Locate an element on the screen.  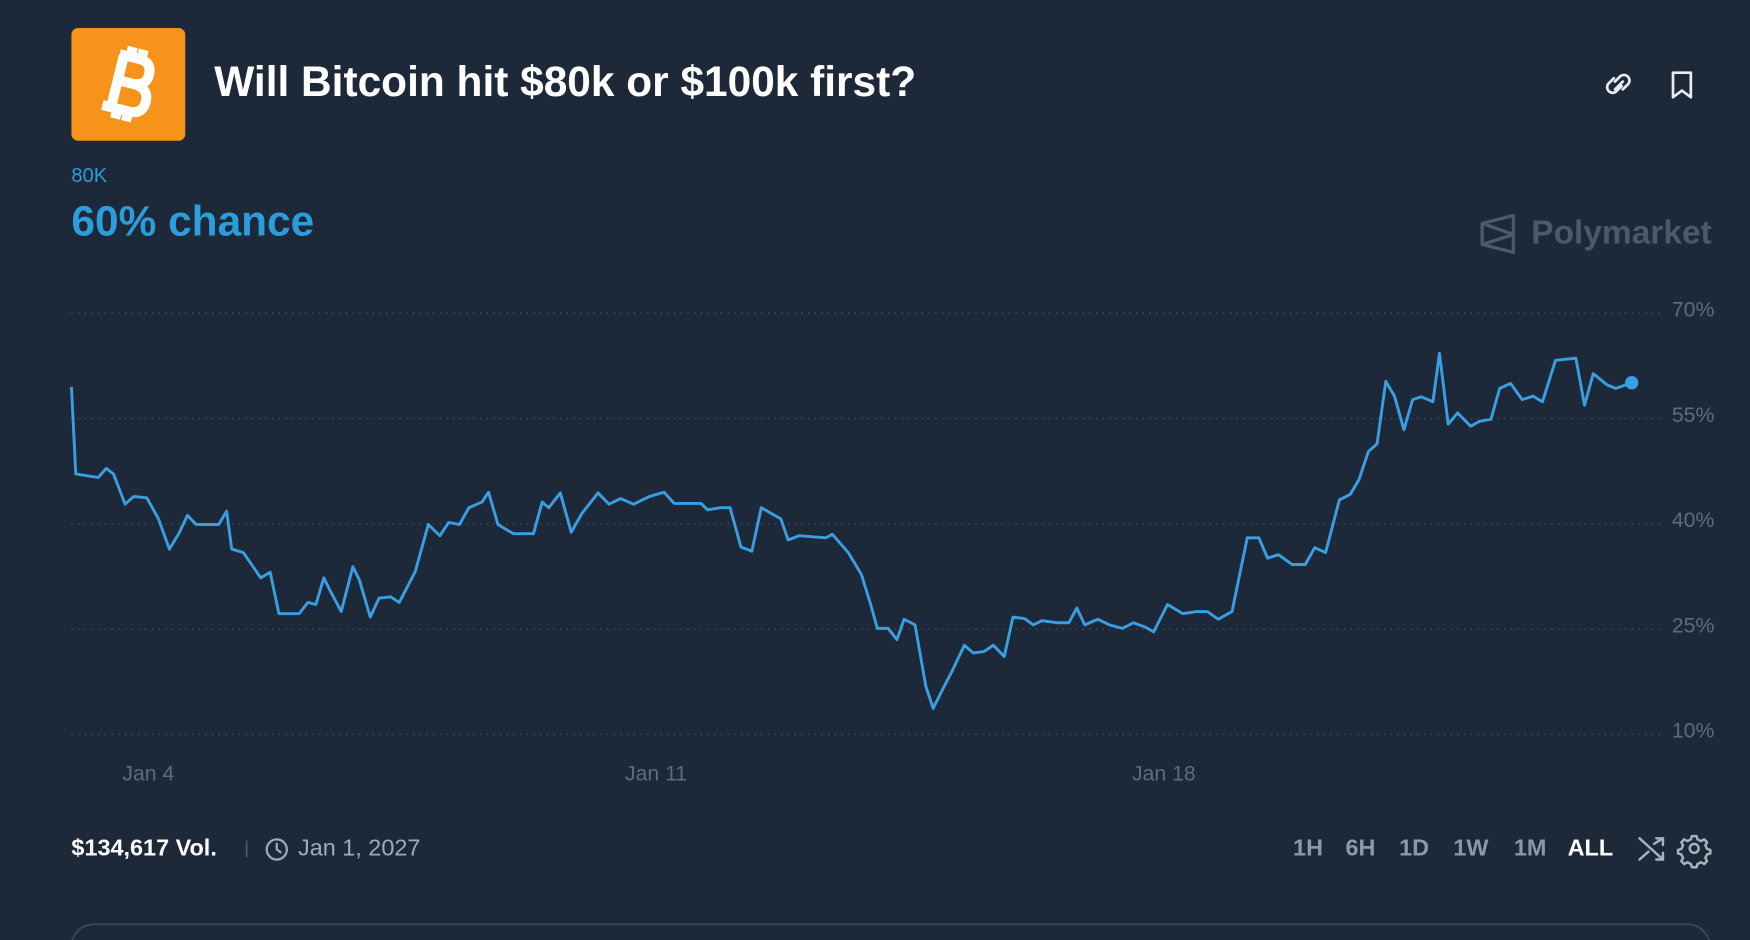
y-tick-label: 10% is located at coordinates (1693, 731).